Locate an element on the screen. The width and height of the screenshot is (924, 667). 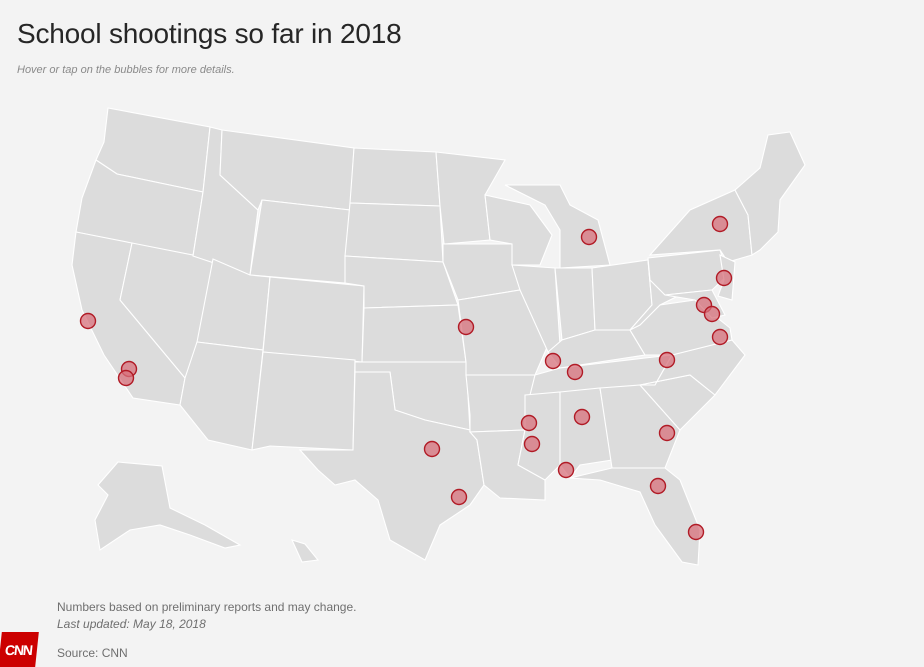
state-ga is located at coordinates (640, 426).